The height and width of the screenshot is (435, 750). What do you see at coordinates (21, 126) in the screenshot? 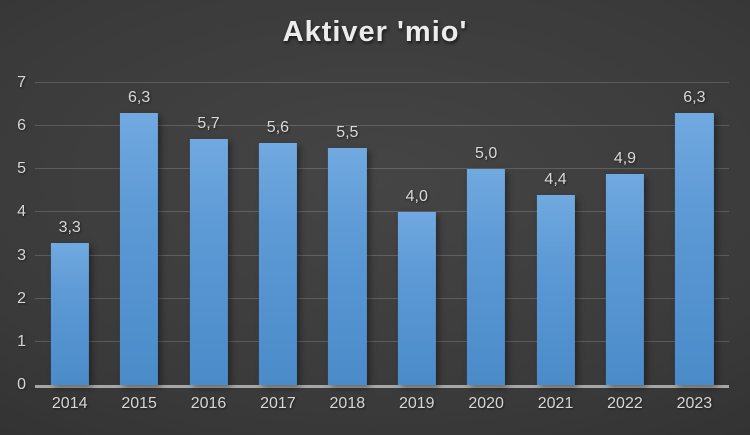
I see `y-tick-label: 6` at bounding box center [21, 126].